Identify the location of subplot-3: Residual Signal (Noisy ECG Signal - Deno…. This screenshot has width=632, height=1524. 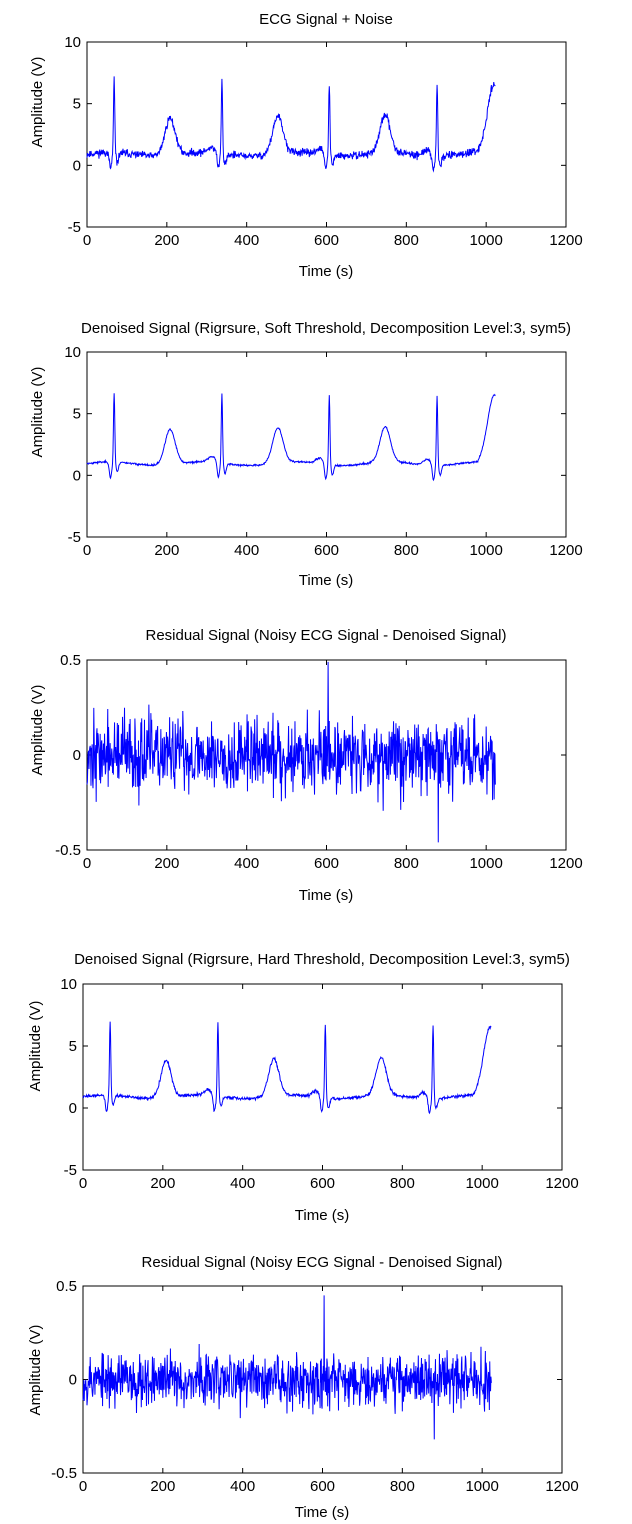
(268, 765).